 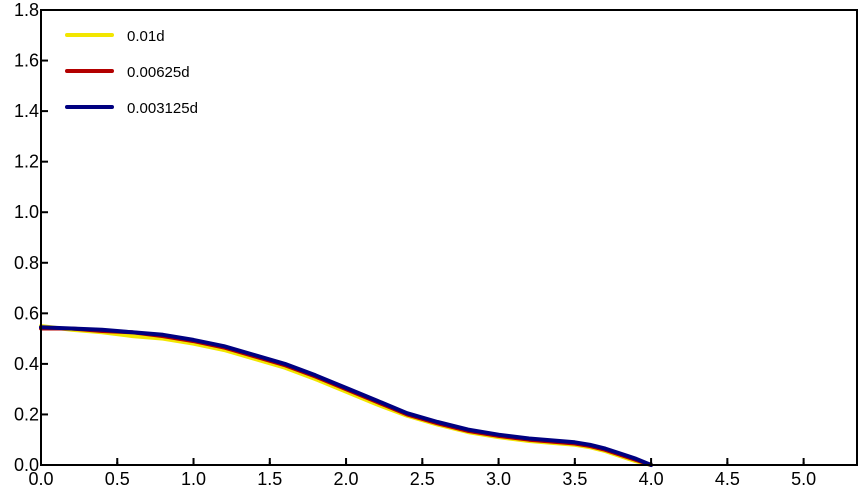 I want to click on x-tick-label: 2.5, so click(x=422, y=479).